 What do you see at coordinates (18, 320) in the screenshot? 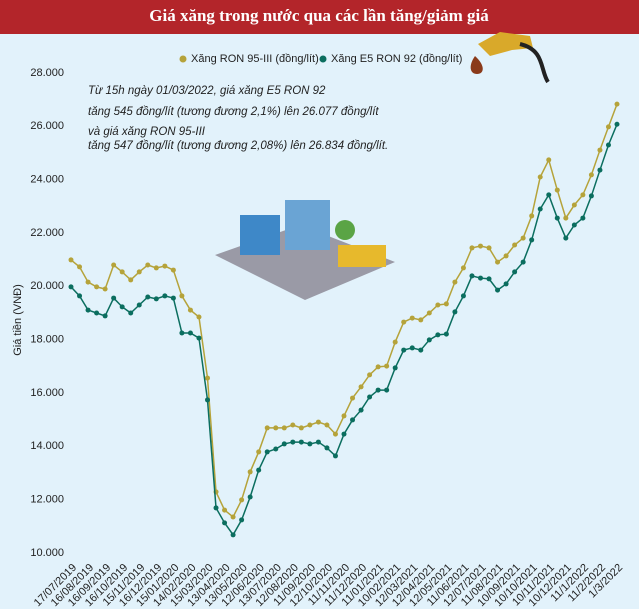
I see `y-axis-title: Giá tiền (VNĐ)` at bounding box center [18, 320].